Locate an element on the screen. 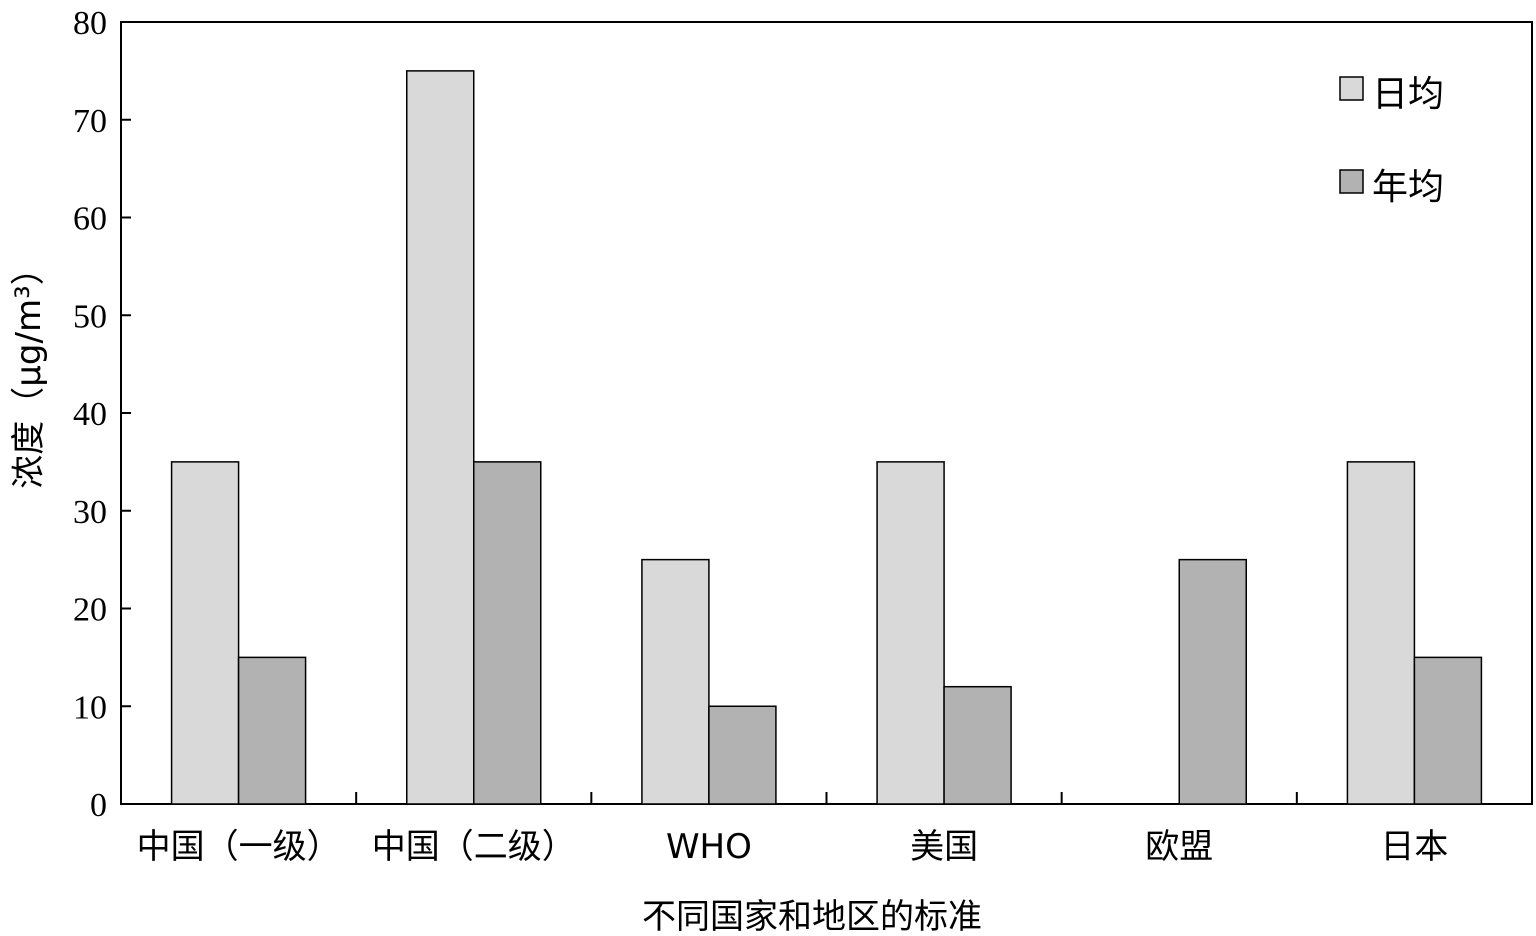  y-tick-label: 80 is located at coordinates (90, 23).